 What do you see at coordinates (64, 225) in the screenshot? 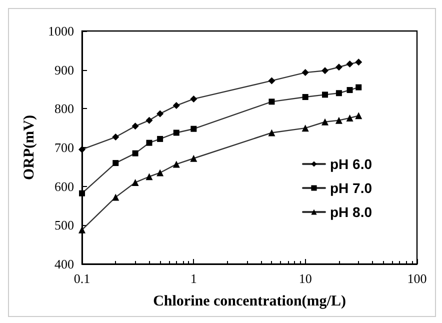
I see `y-tick-label: 500` at bounding box center [64, 225].